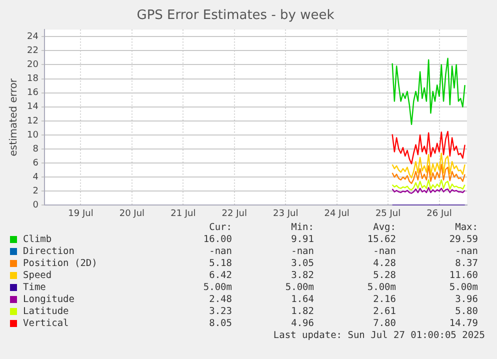  Describe the element at coordinates (217, 240) in the screenshot. I see `text: 16.00` at that location.